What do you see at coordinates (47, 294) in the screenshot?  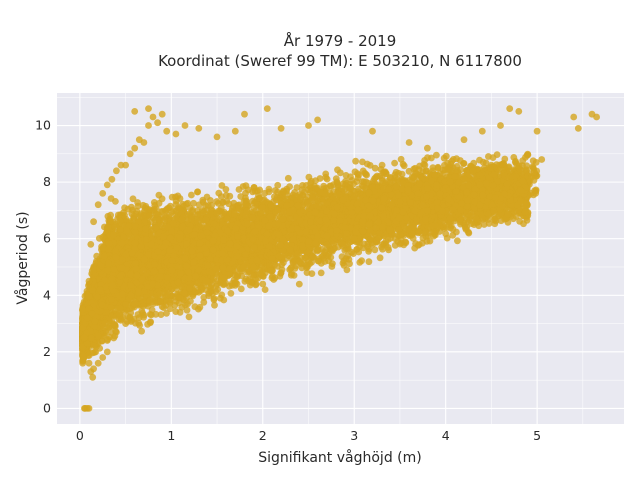 I see `y-tick-label: 4` at bounding box center [47, 294].